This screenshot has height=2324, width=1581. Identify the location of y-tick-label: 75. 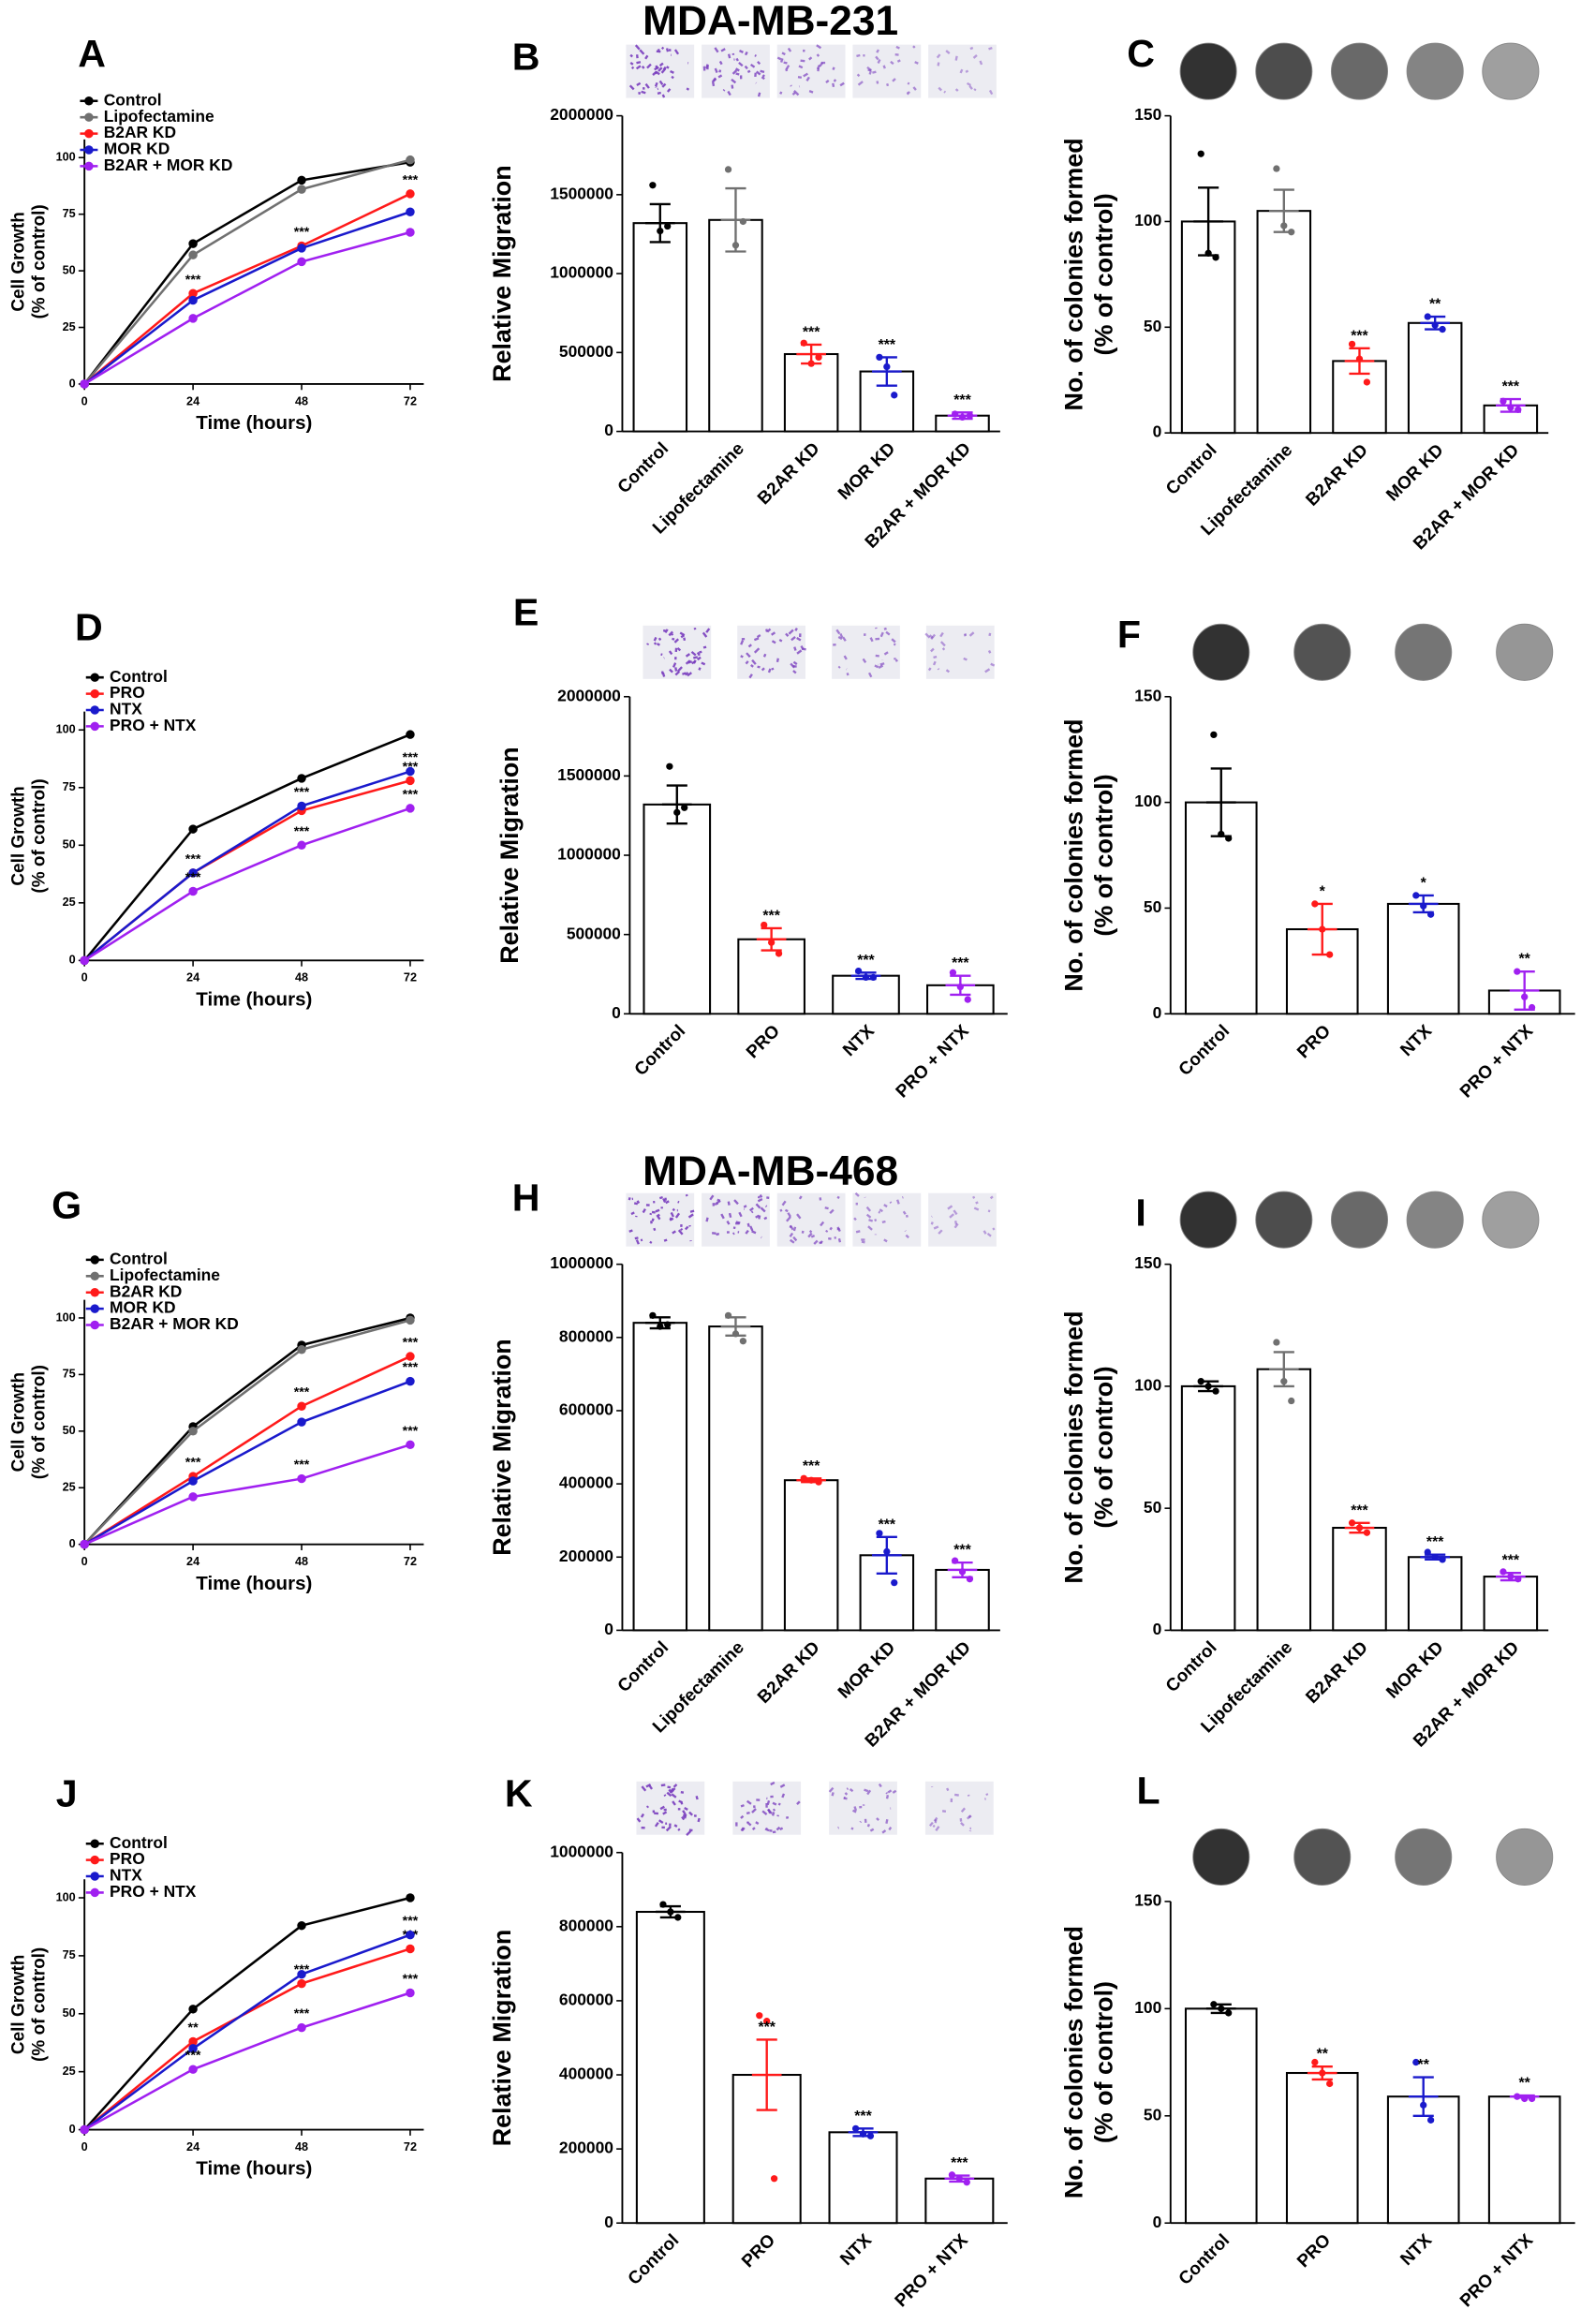
(69, 214).